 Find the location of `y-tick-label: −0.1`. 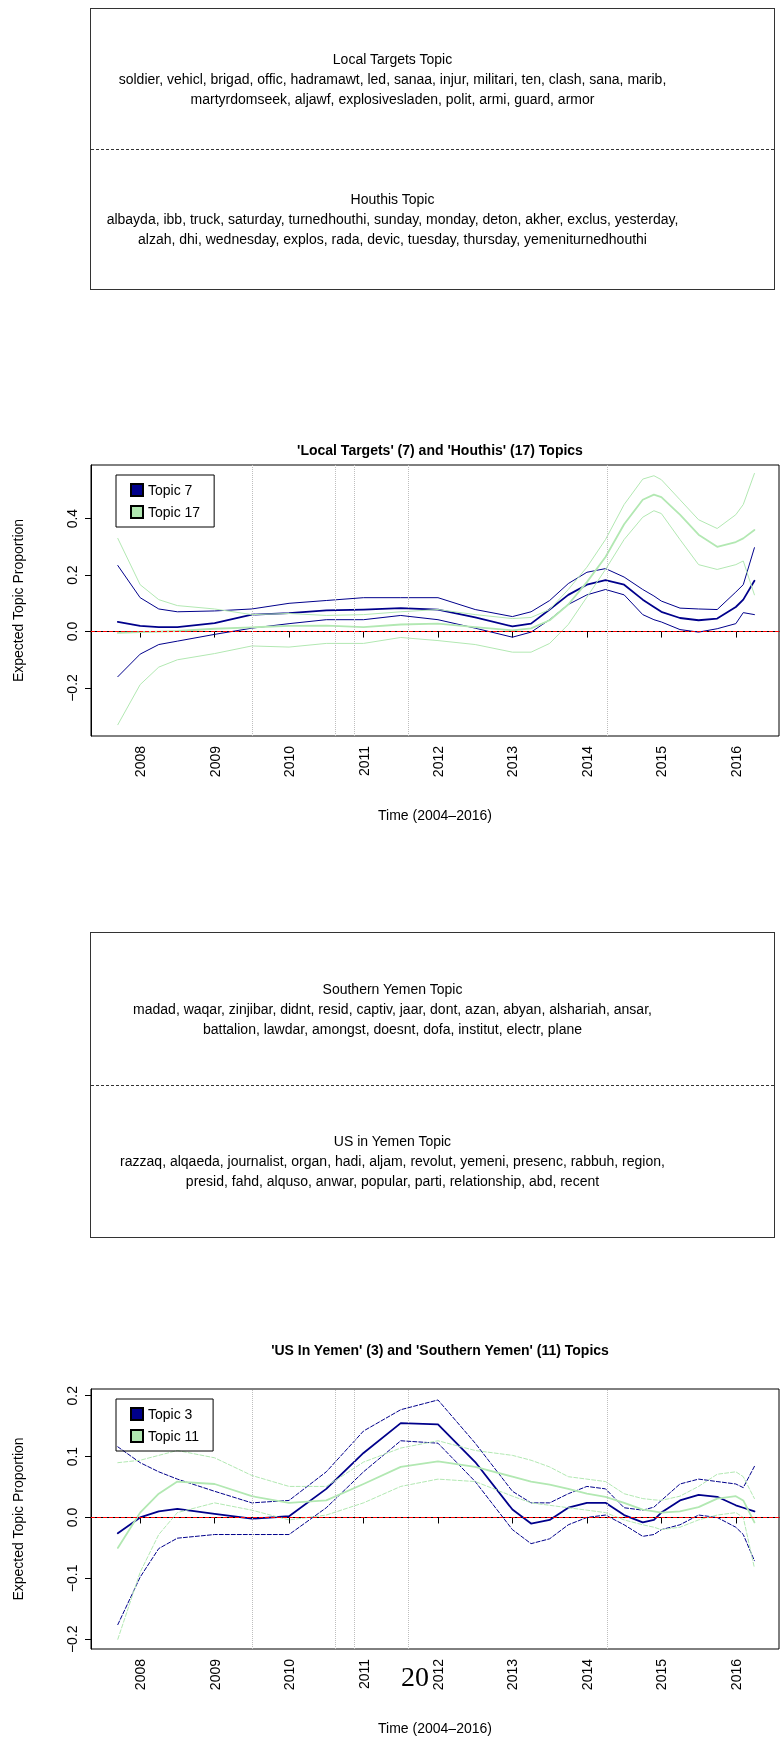

y-tick-label: −0.1 is located at coordinates (72, 1578).